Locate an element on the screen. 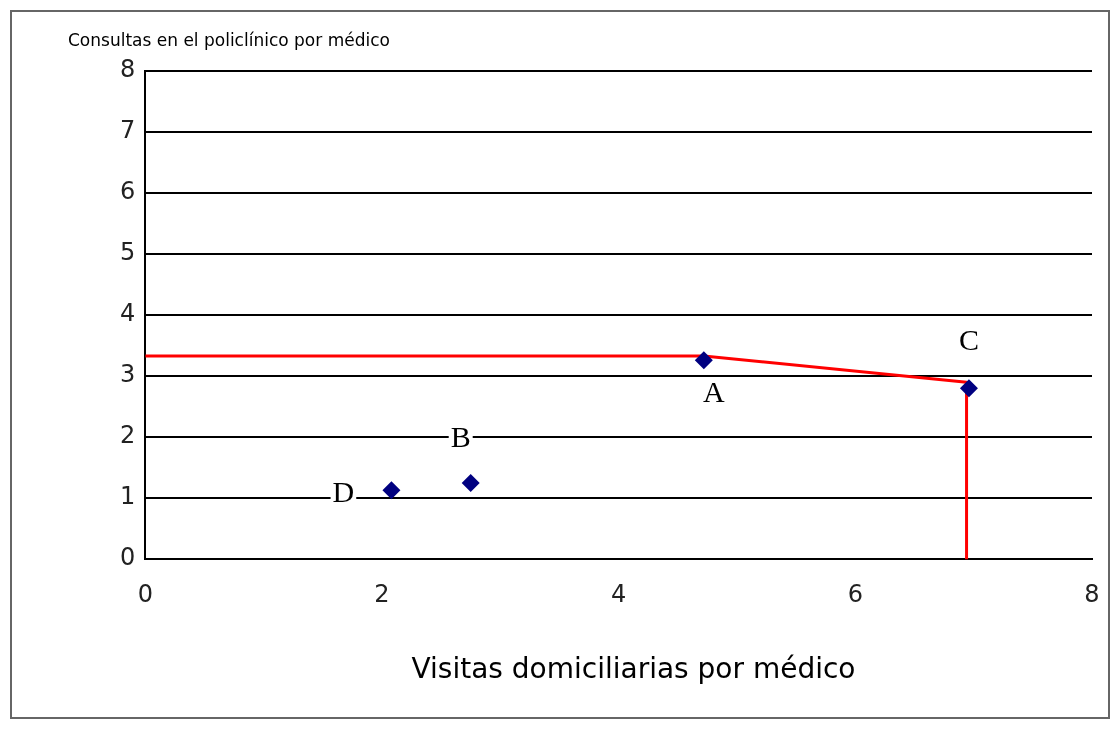 This screenshot has height=729, width=1120. data-label: C is located at coordinates (968, 340).